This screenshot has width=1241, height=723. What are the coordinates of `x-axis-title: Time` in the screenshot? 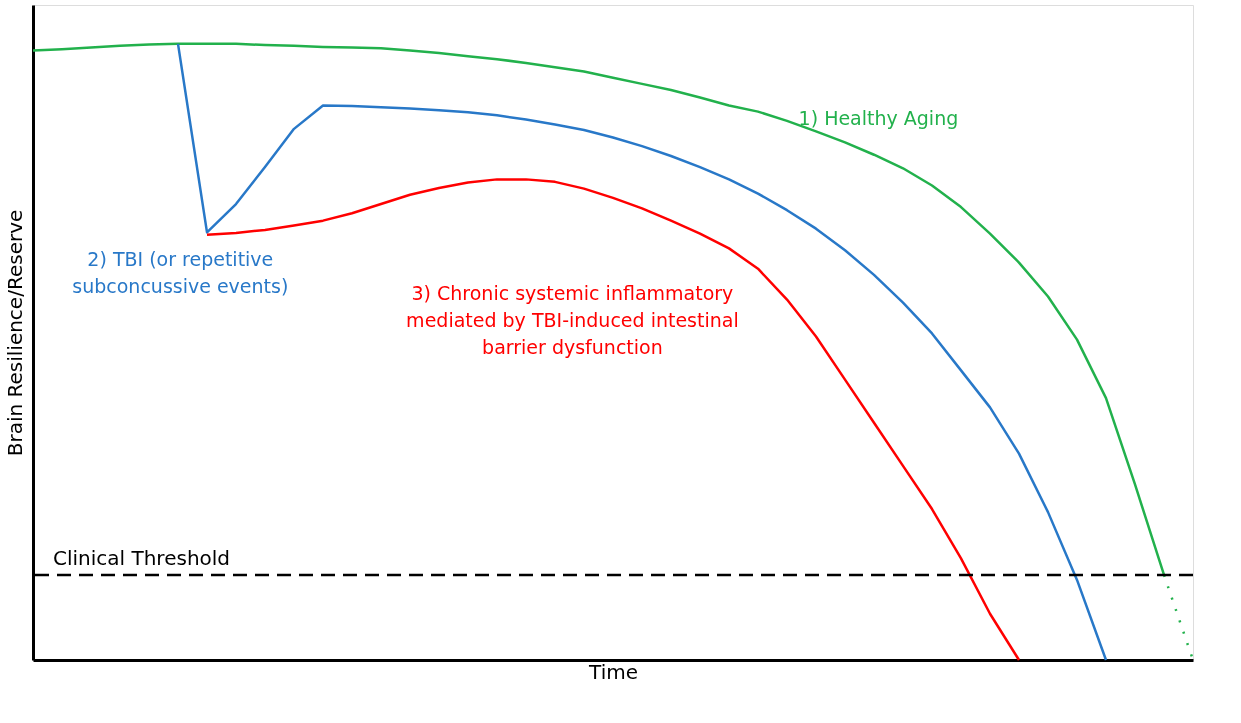 It's located at (613, 671).